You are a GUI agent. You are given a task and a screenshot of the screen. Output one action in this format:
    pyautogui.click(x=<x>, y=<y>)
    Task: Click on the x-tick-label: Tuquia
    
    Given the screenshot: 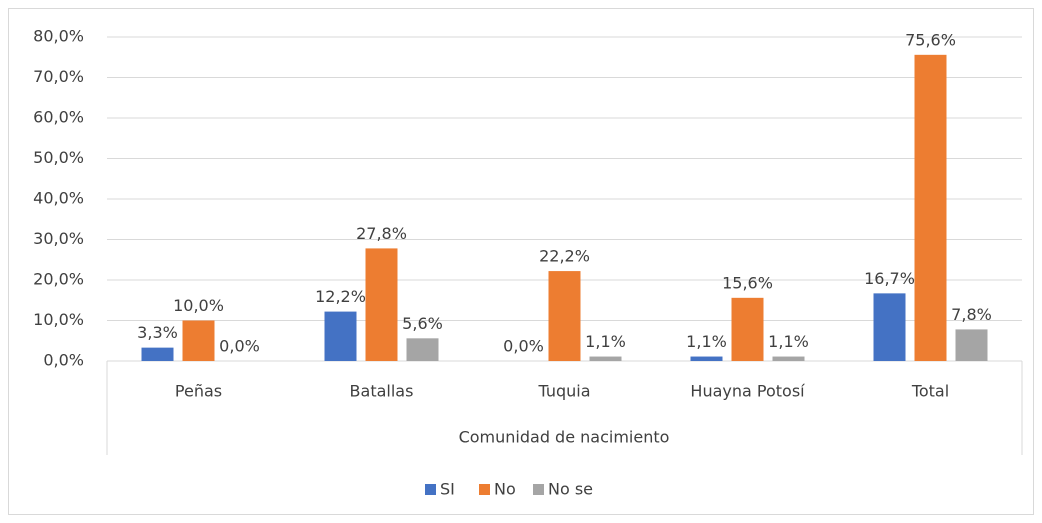 What is the action you would take?
    pyautogui.click(x=563, y=391)
    